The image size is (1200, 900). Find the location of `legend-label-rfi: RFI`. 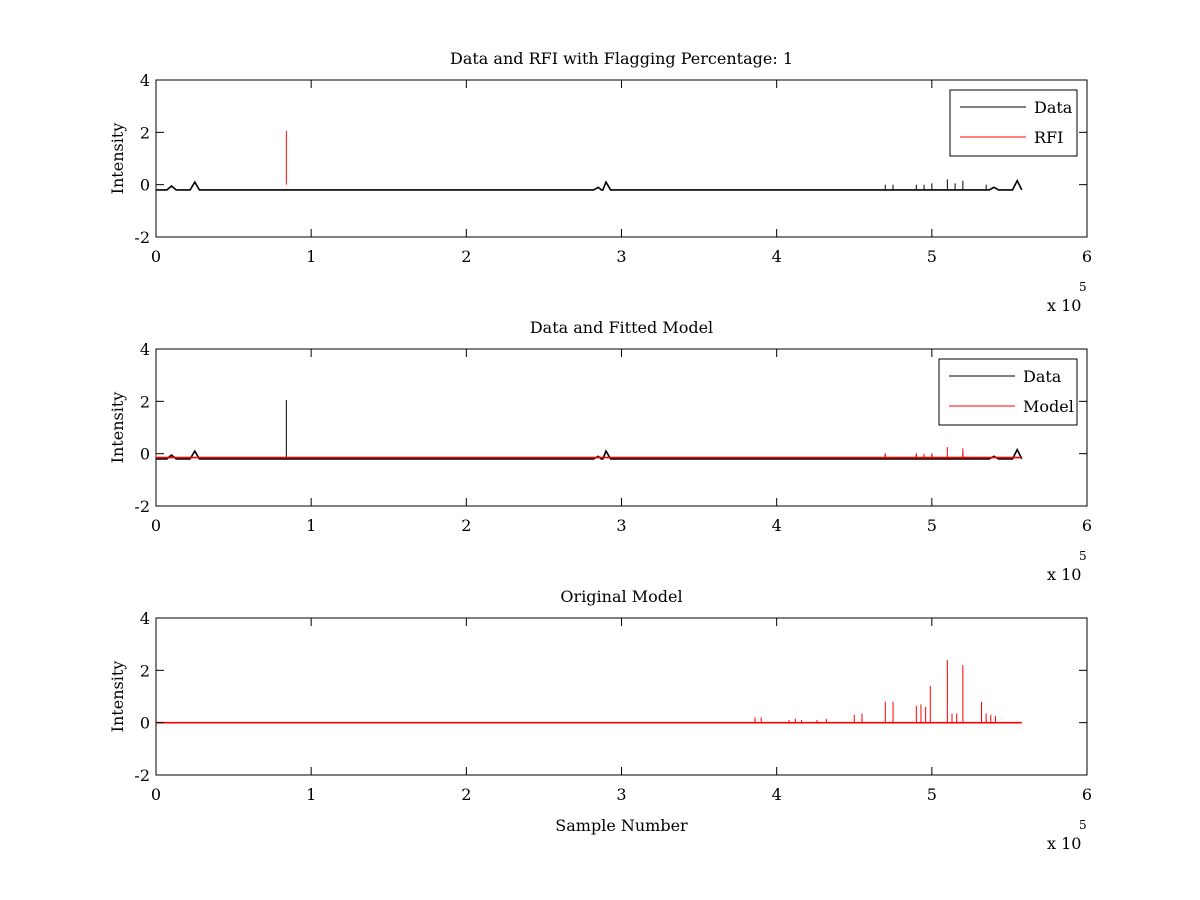

legend-label-rfi: RFI is located at coordinates (1048, 137).